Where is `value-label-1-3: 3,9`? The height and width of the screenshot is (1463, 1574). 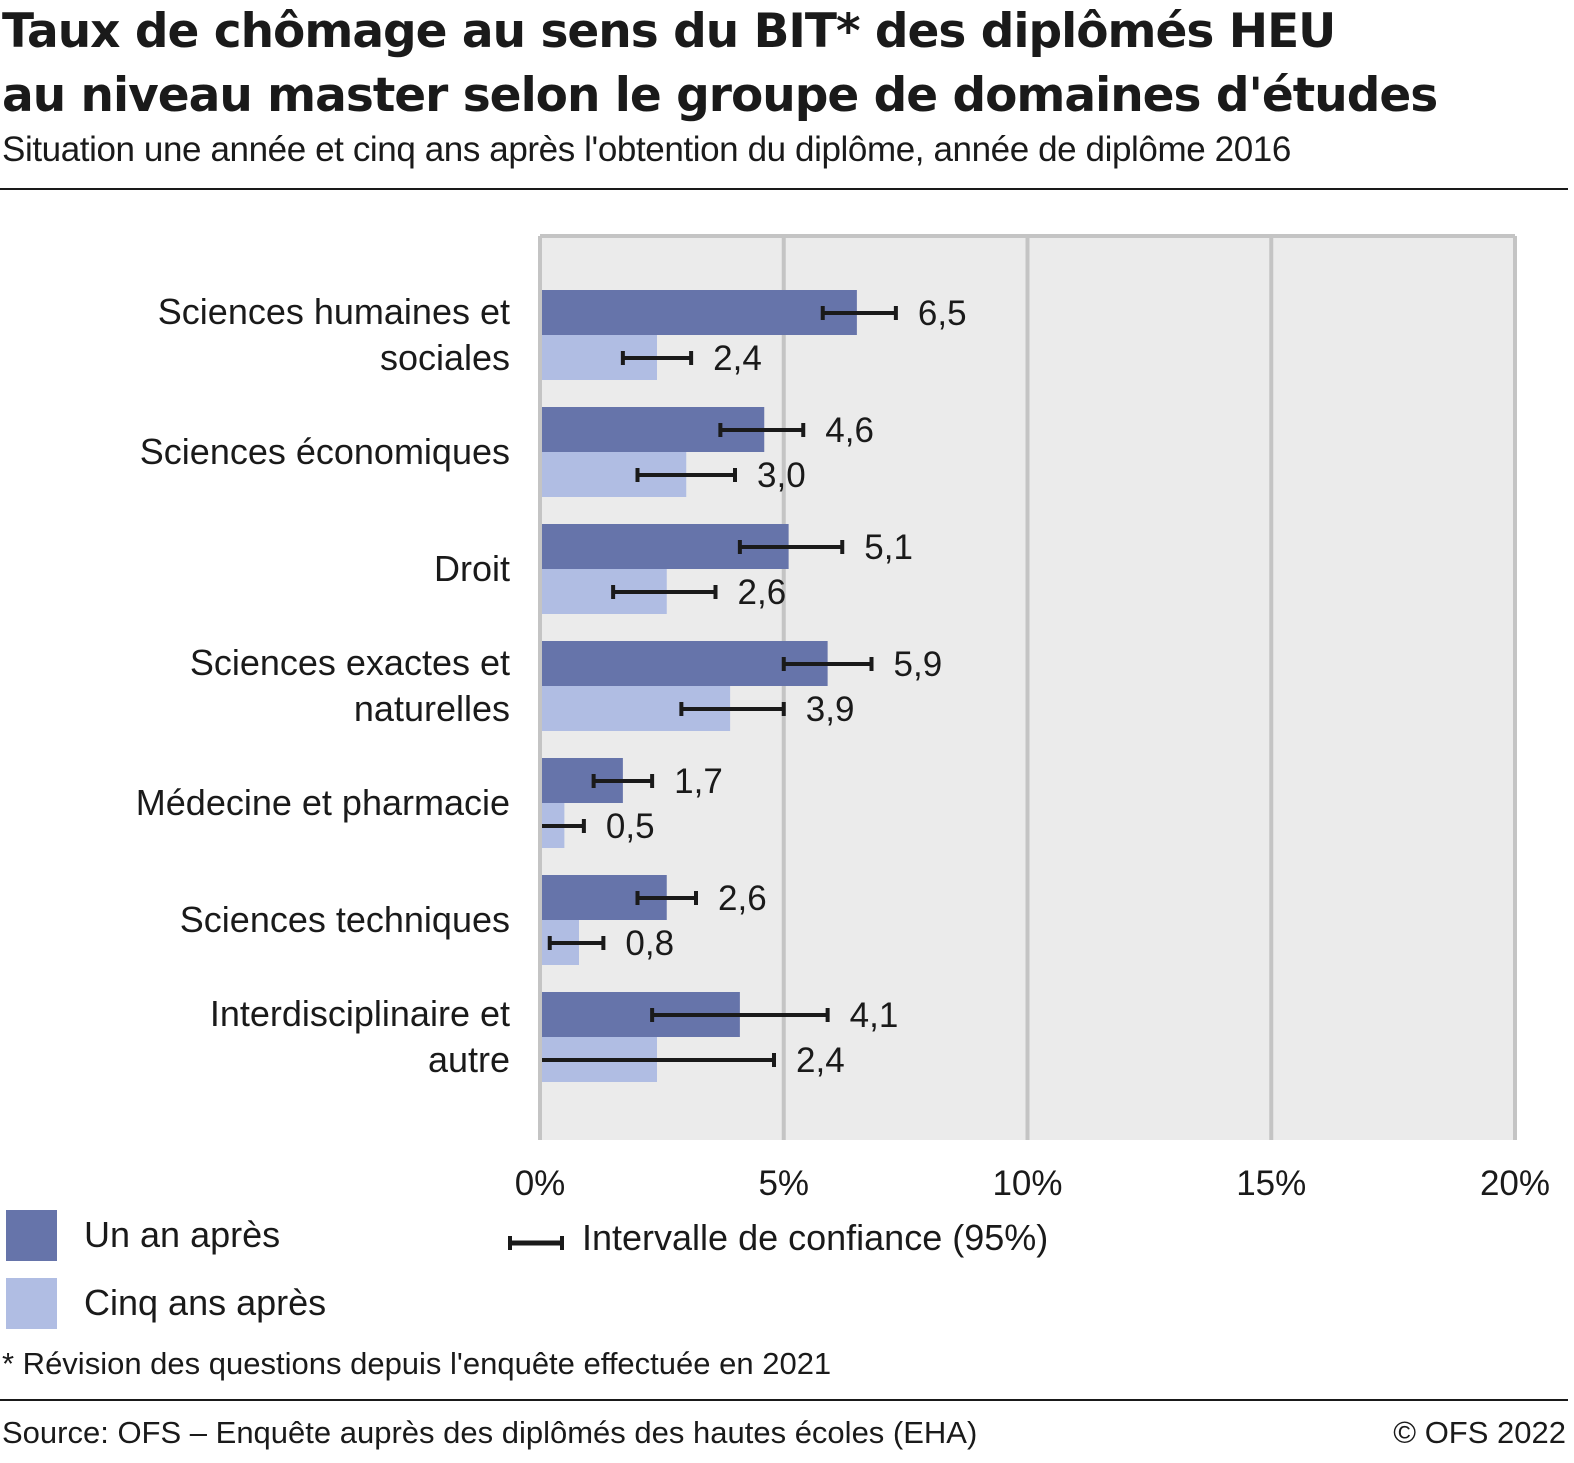 value-label-1-3: 3,9 is located at coordinates (830, 709).